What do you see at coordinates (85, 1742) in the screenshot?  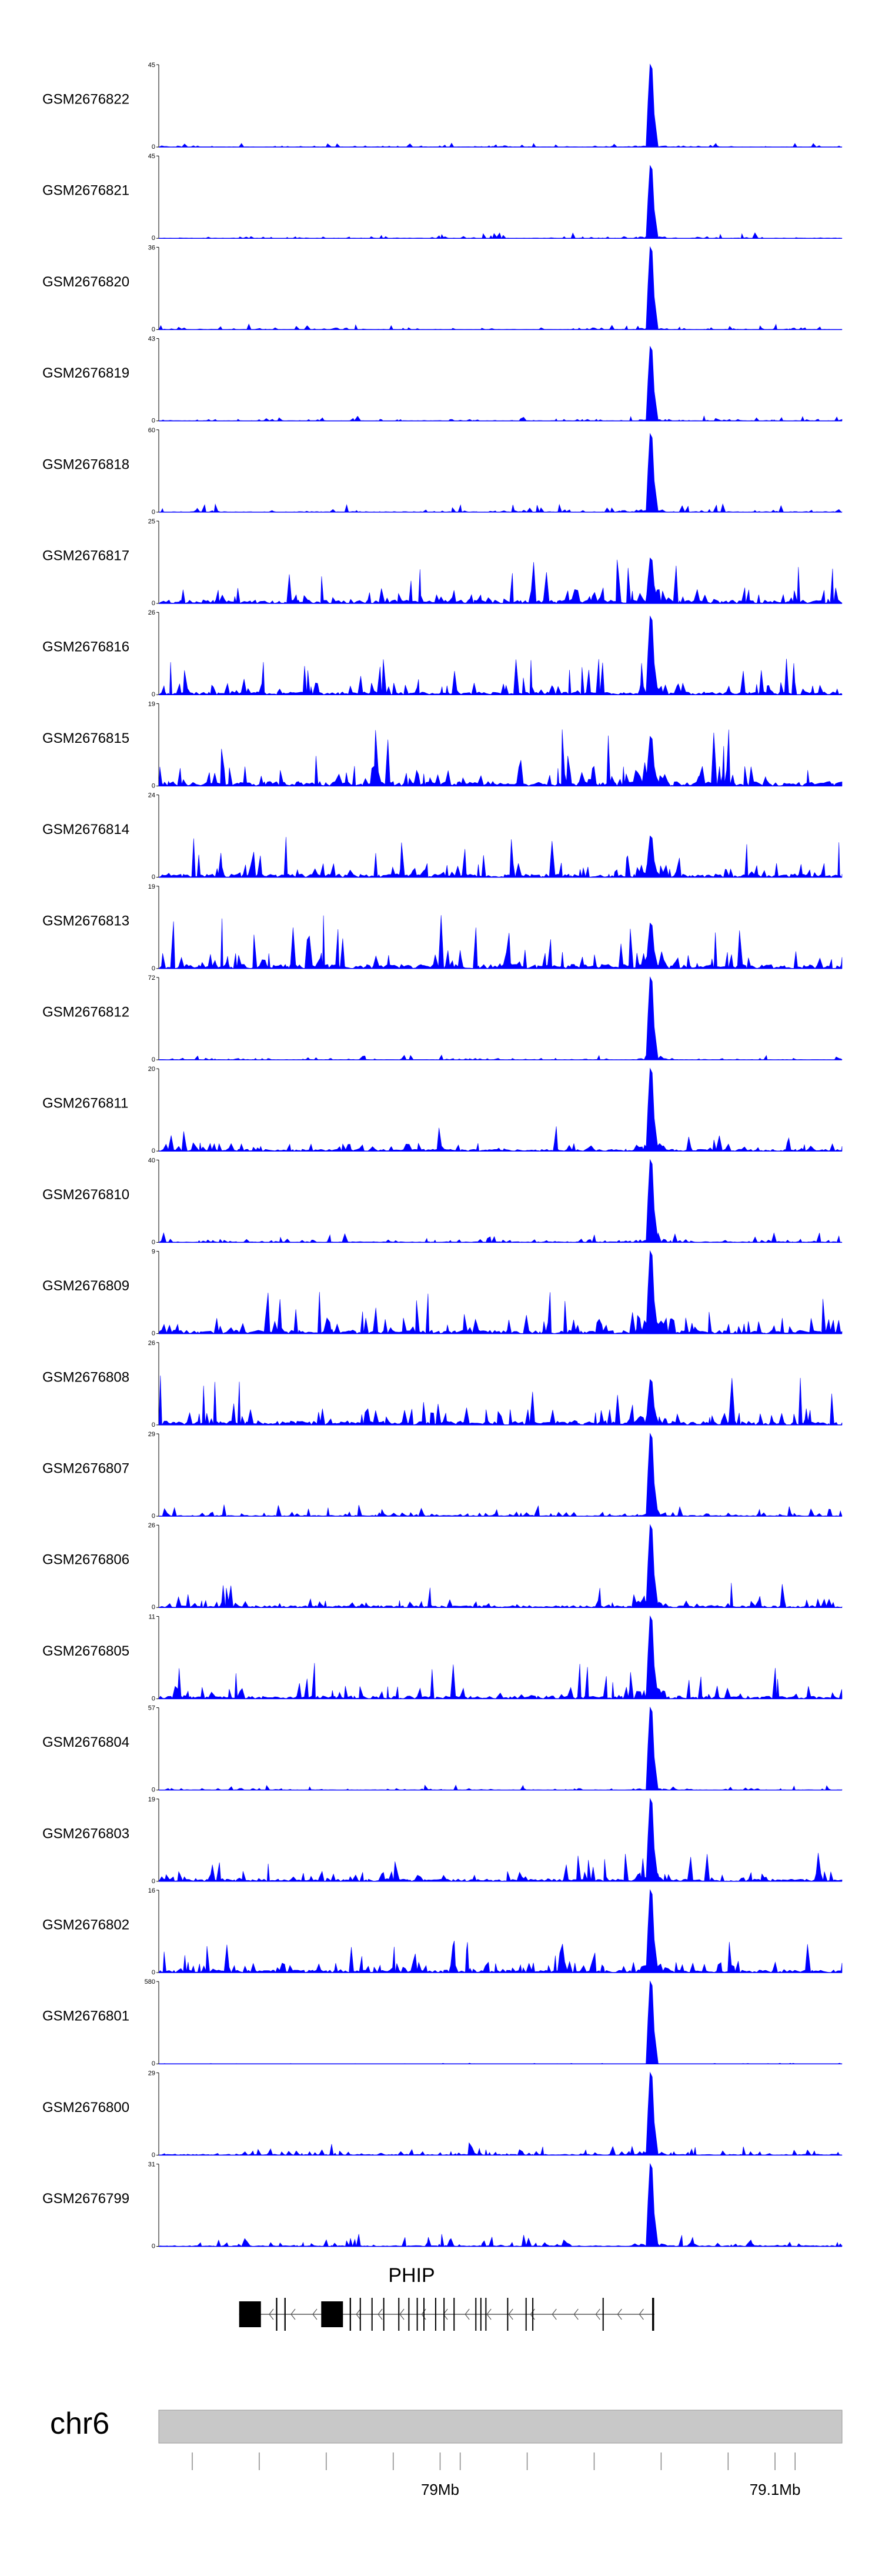 I see `track-label: GSM2676804` at bounding box center [85, 1742].